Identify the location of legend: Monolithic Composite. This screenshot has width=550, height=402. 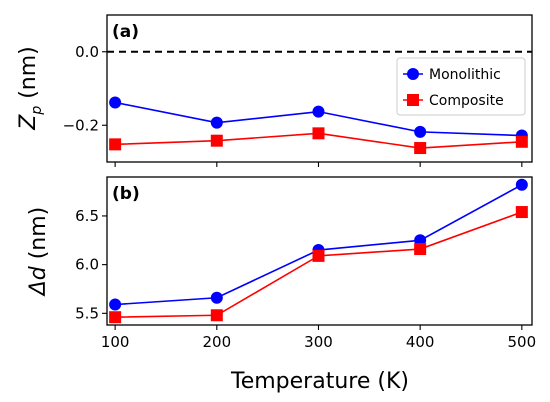
(461, 86).